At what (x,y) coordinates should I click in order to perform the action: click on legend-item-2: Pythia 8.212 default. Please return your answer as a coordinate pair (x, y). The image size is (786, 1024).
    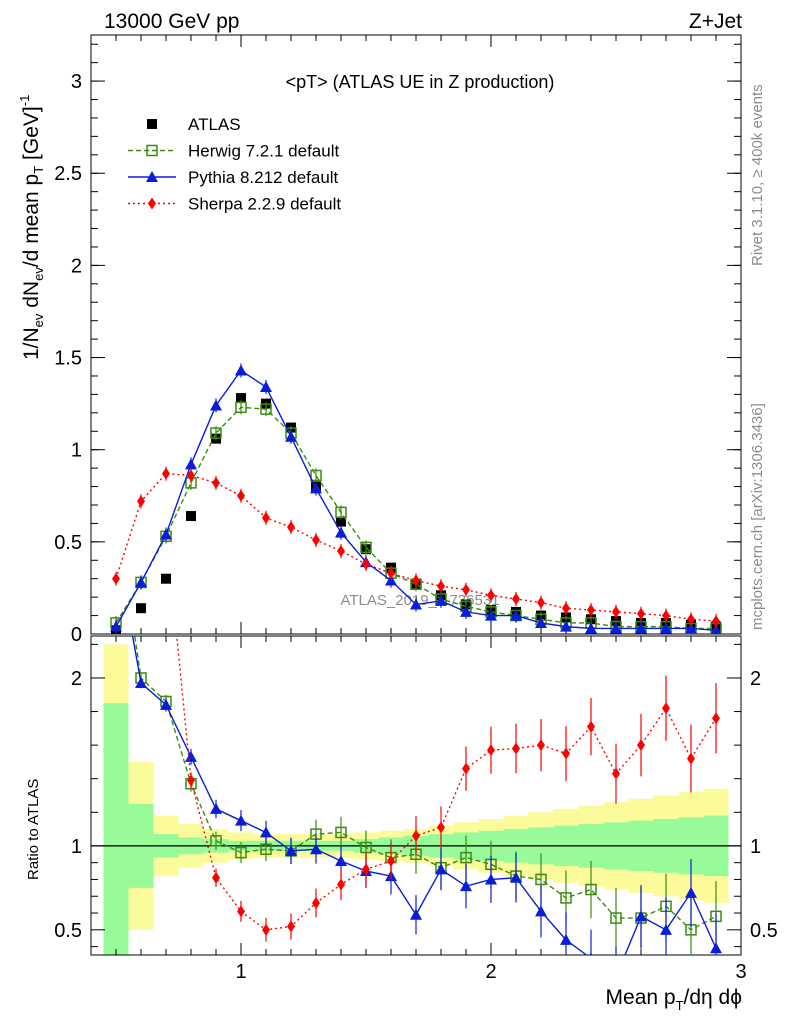
    Looking at the image, I should click on (233, 177).